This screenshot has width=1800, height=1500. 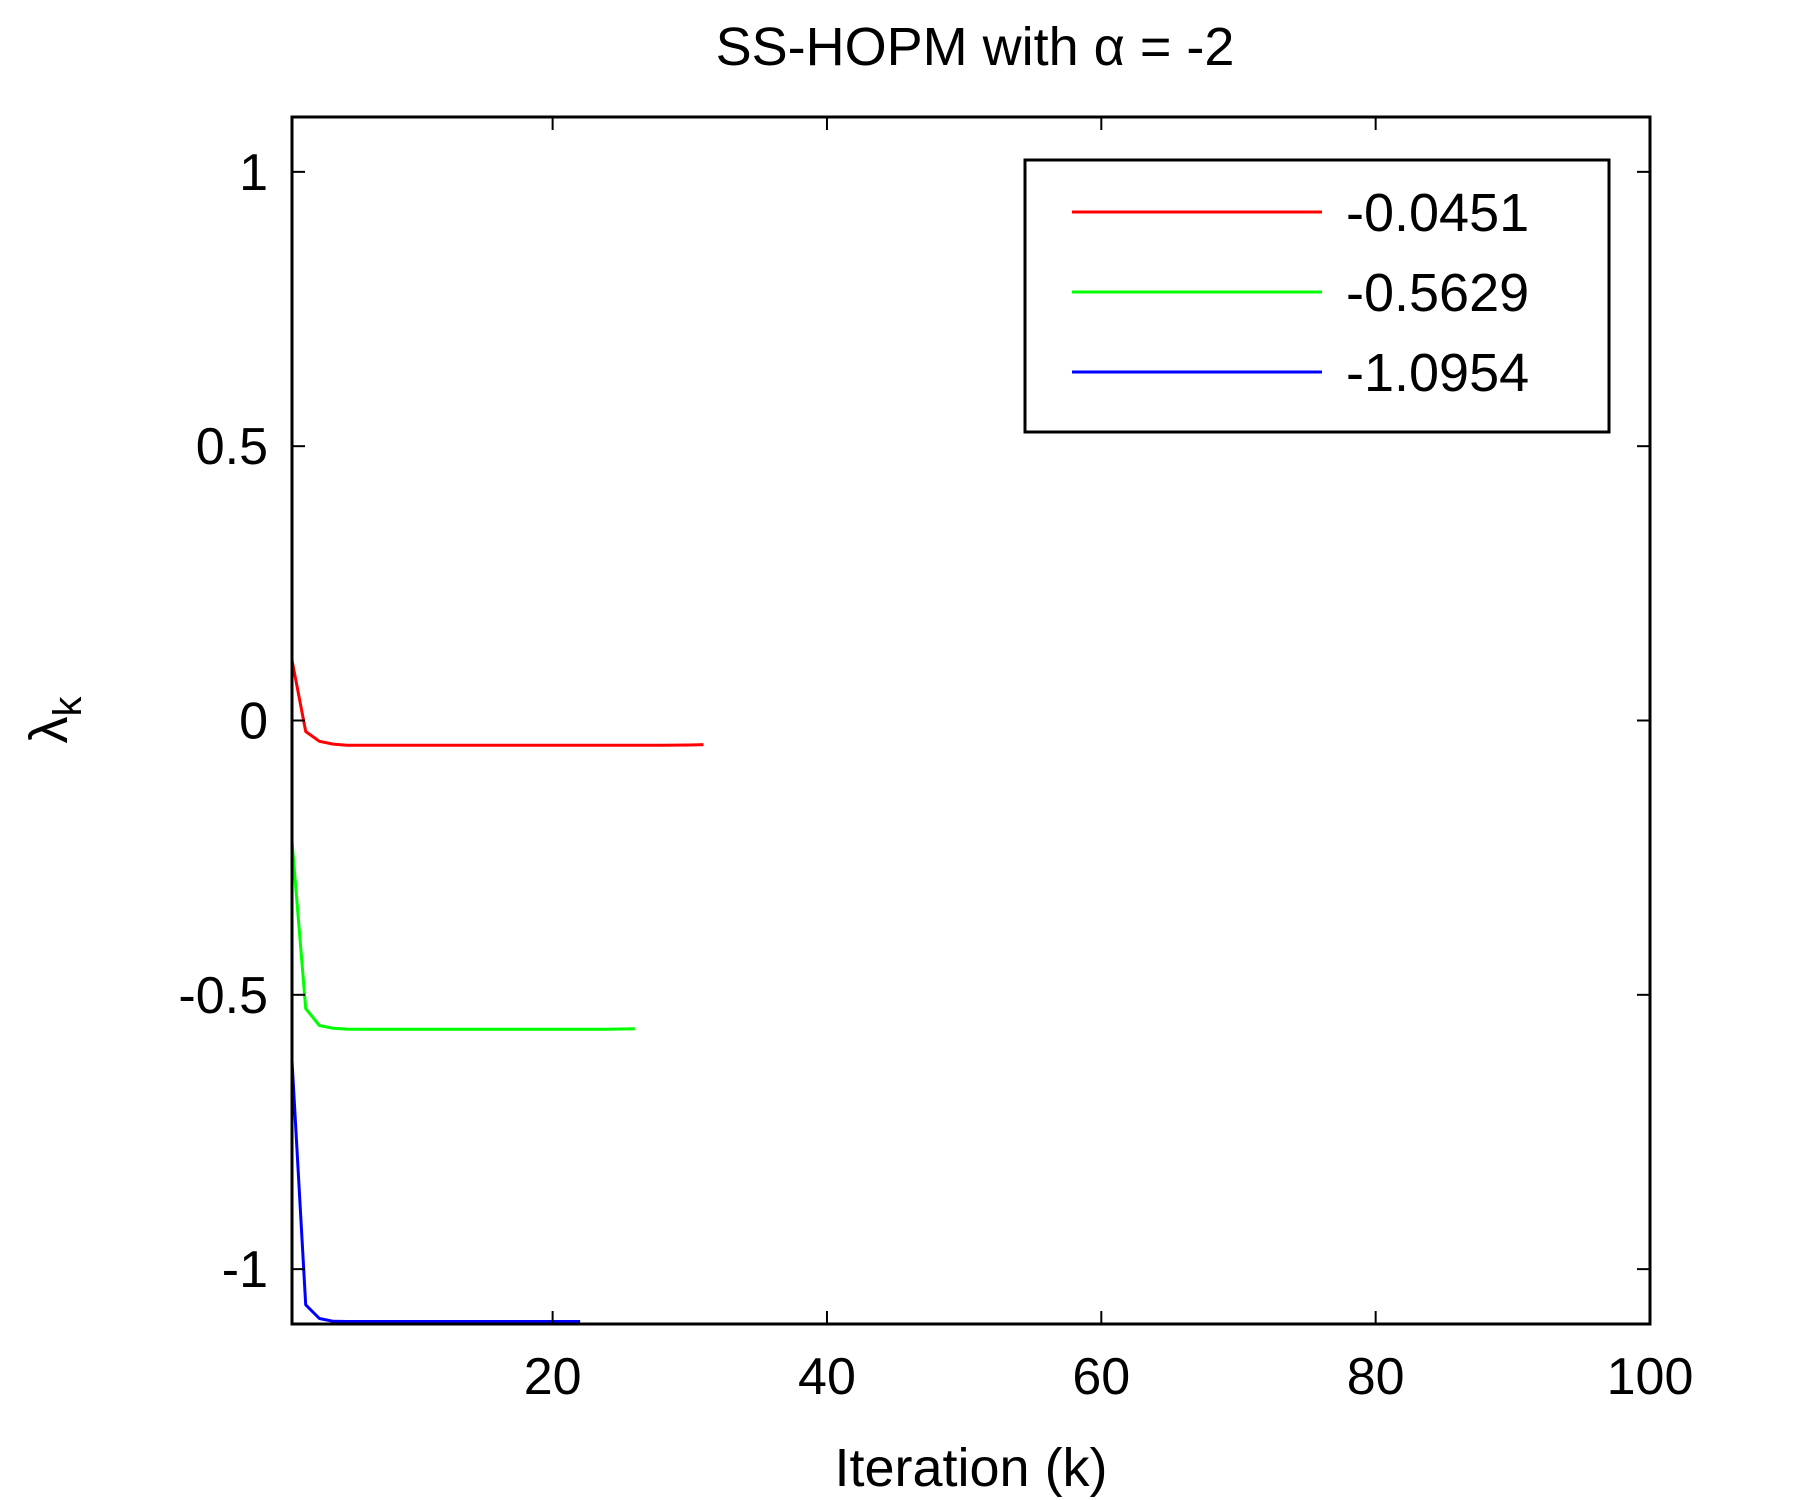 I want to click on title-suffix: = -2, so click(x=1180, y=47).